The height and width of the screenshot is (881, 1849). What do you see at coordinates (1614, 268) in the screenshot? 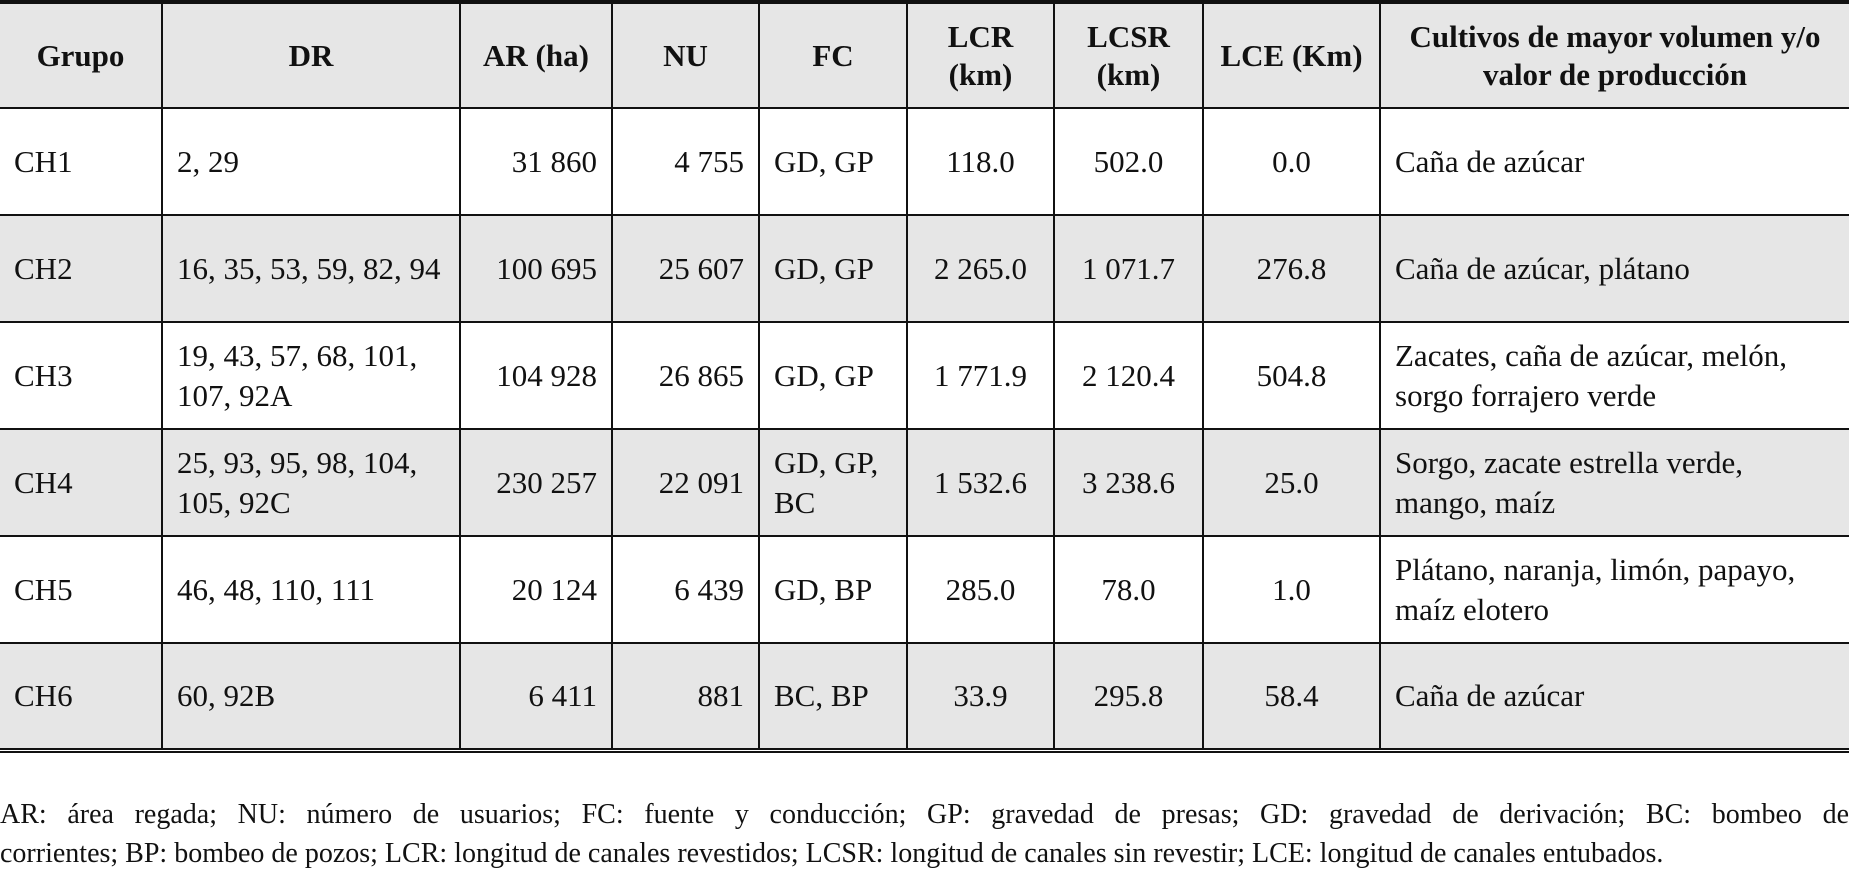
I see `cell-crops: Caña de azúcar, plátano` at bounding box center [1614, 268].